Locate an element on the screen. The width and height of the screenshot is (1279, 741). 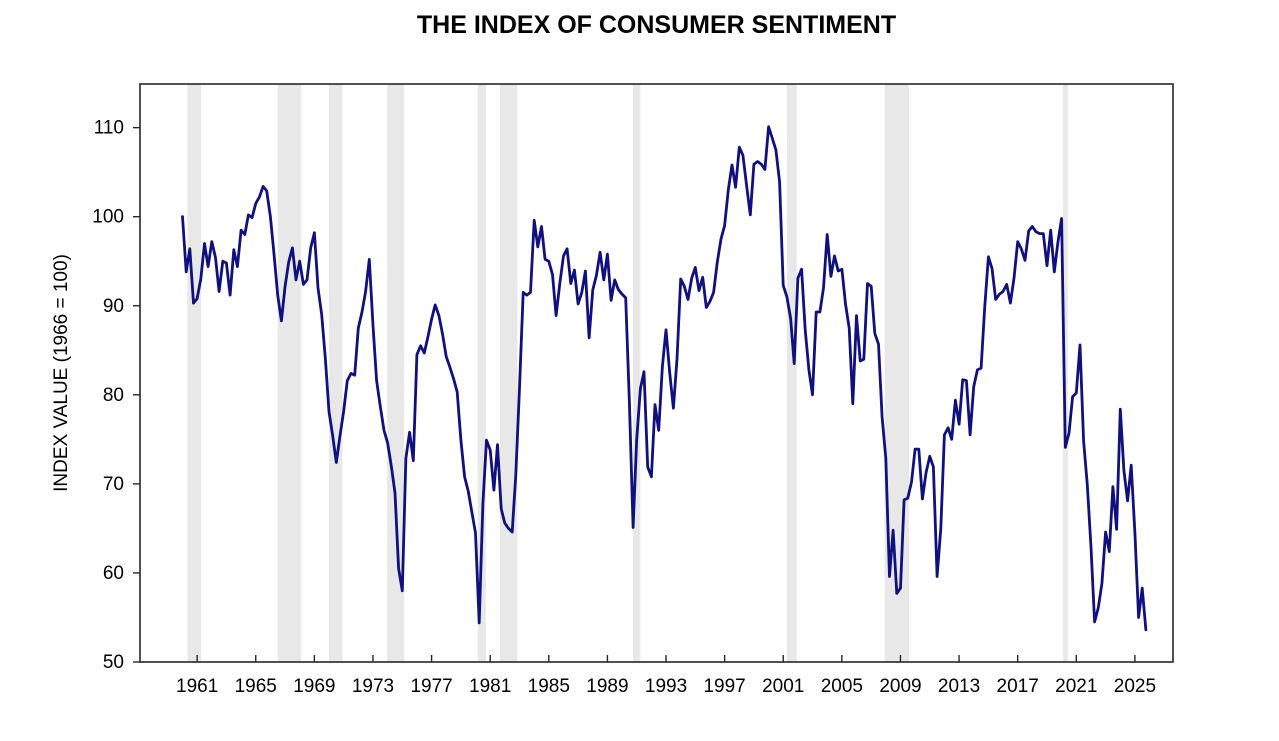
x-tick-label: 1989 is located at coordinates (607, 686).